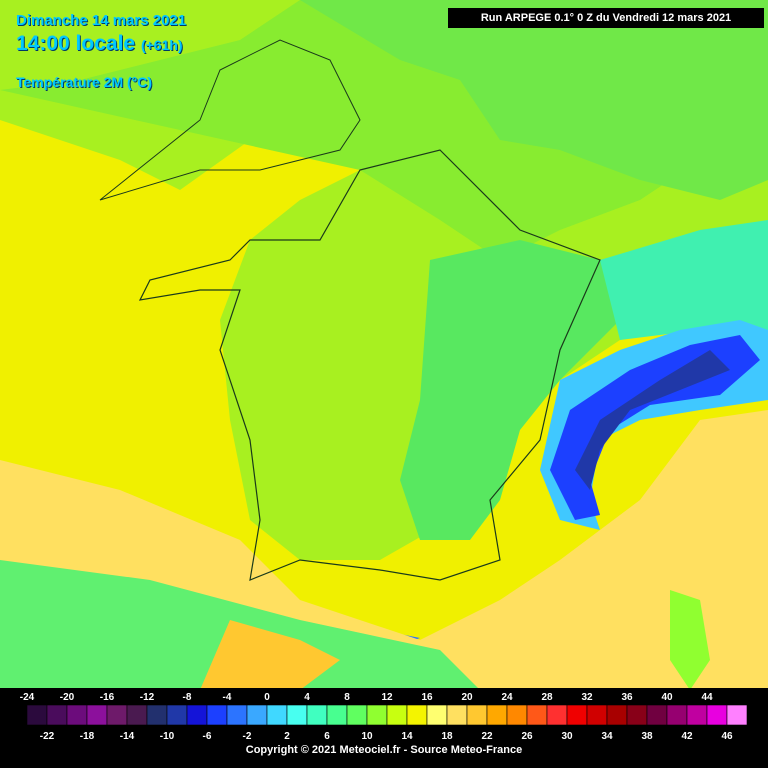 Image resolution: width=768 pixels, height=768 pixels. I want to click on legend-label: -2, so click(247, 736).